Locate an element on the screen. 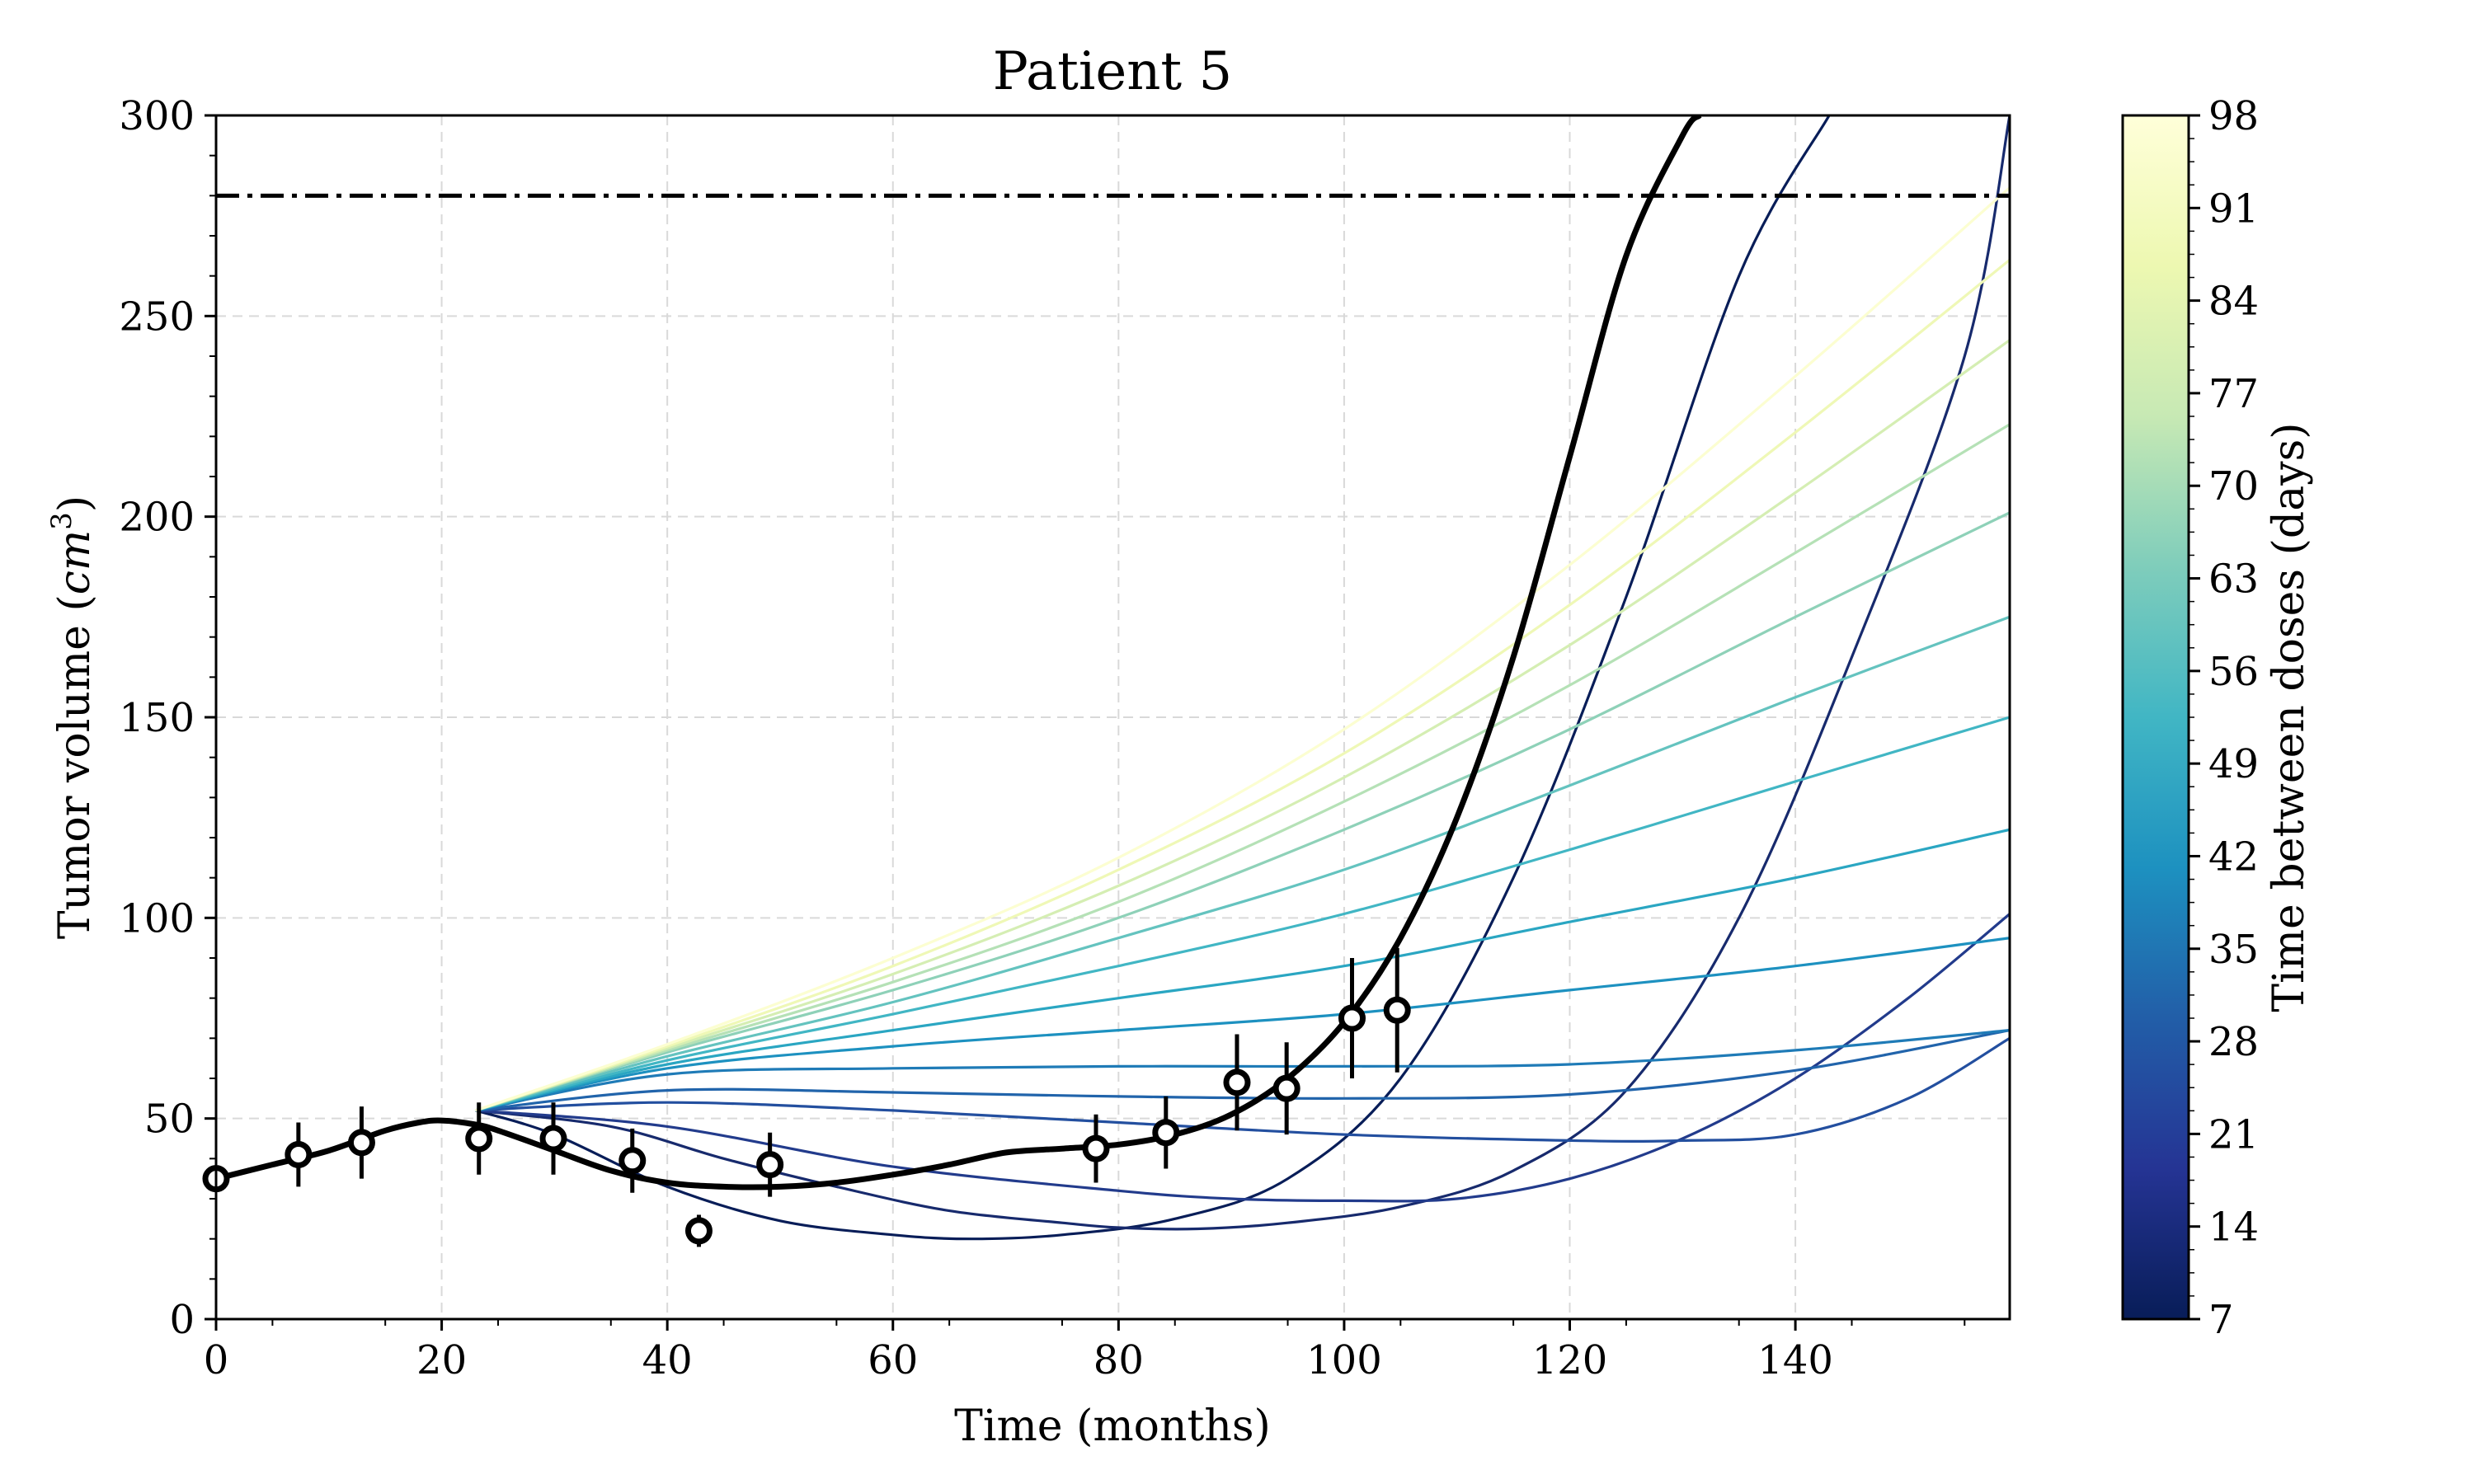 This screenshot has width=2474, height=1484. chart-title: Patient 5 is located at coordinates (1112, 71).